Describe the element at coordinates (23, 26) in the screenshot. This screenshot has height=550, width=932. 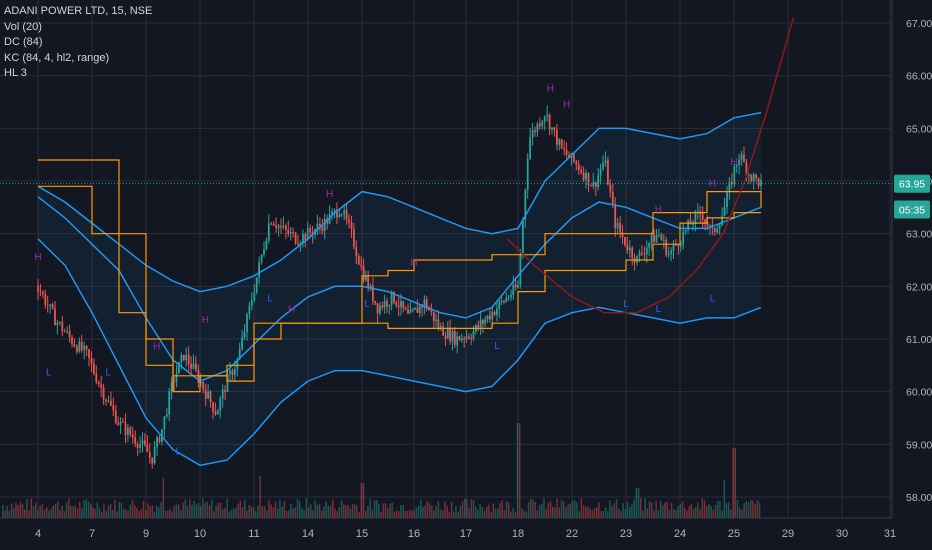
I see `legend-vol: Vol (20)` at that location.